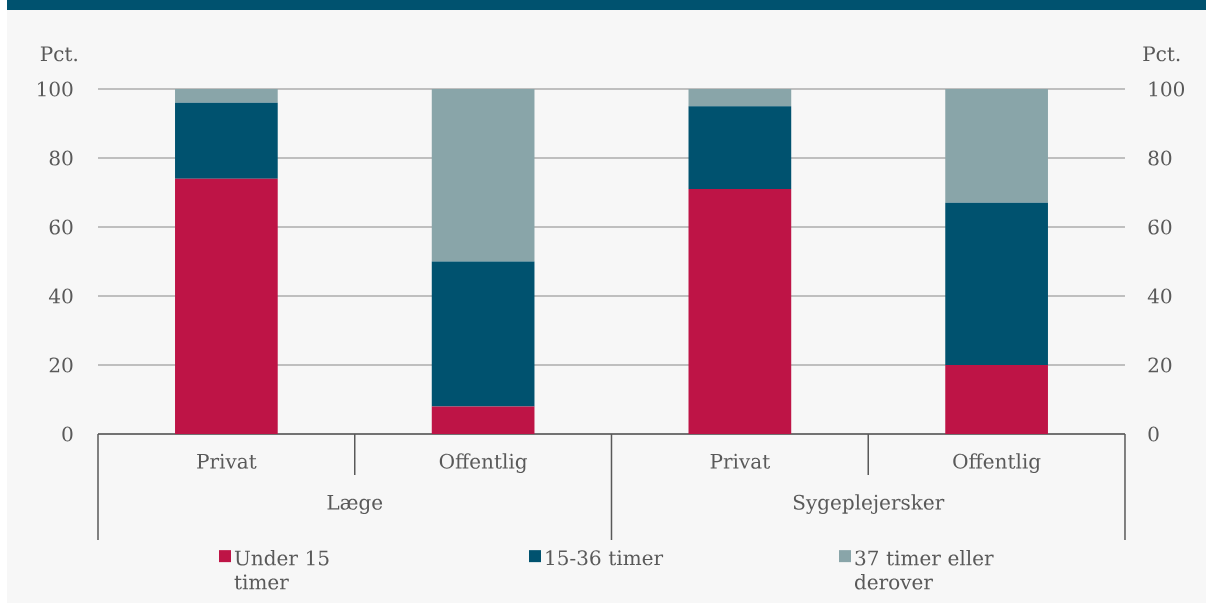 This screenshot has width=1206, height=603. Describe the element at coordinates (1159, 296) in the screenshot. I see `y2-tick-label: 40` at that location.